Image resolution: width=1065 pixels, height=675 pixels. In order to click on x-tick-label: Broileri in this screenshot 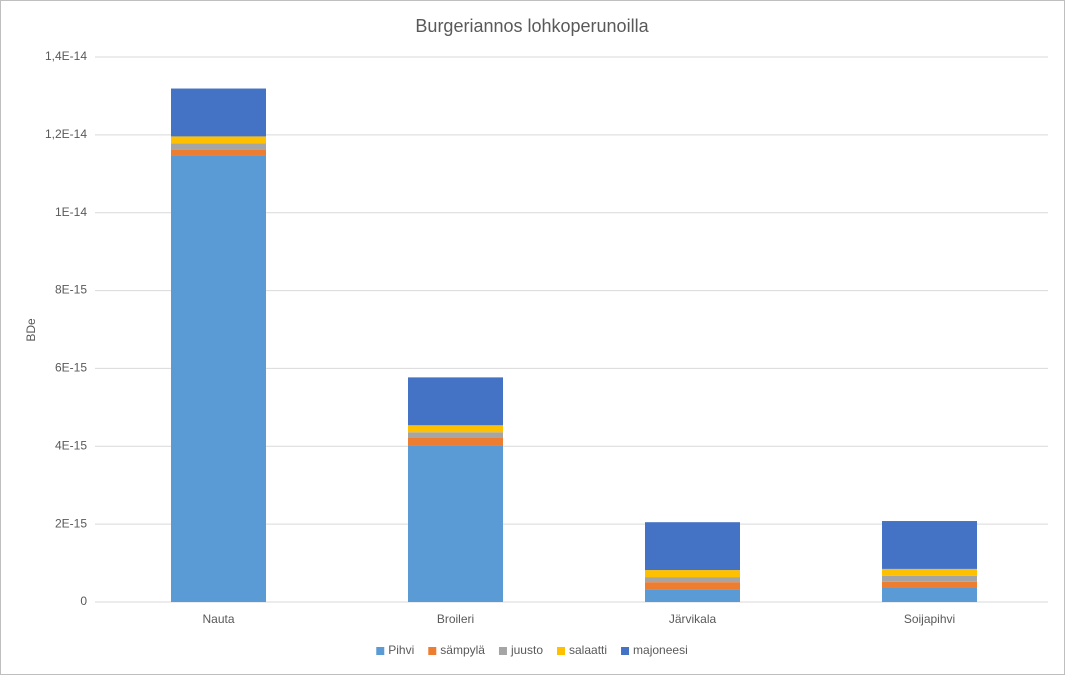, I will do `click(455, 619)`.